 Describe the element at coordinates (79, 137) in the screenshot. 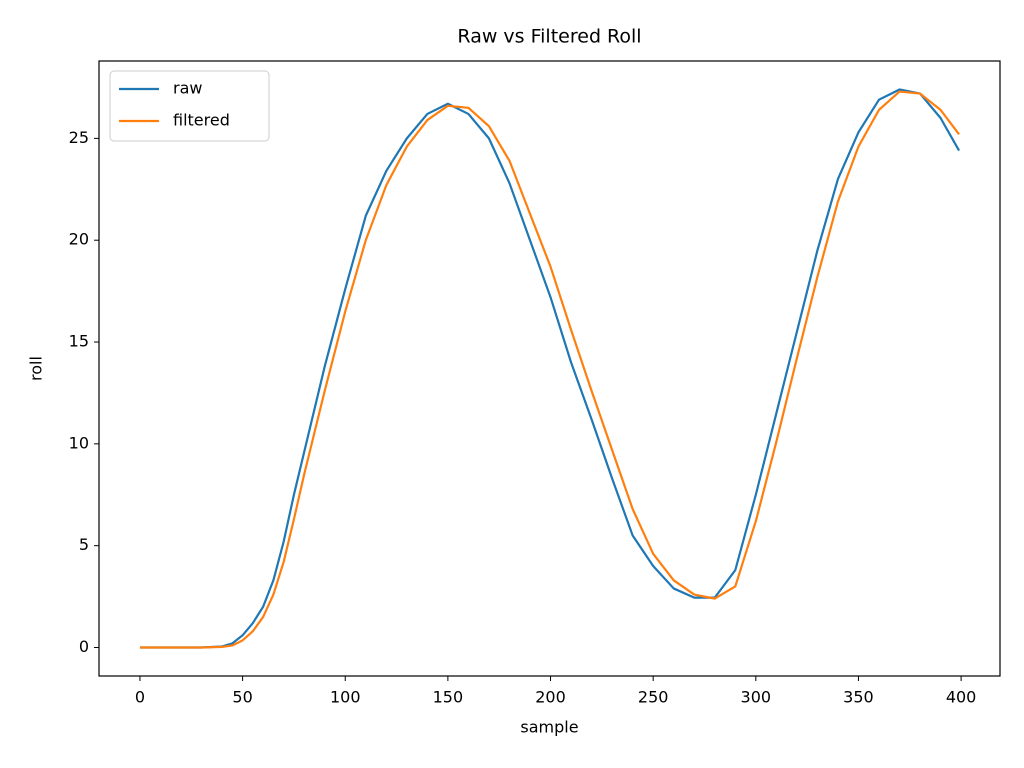

I see `y-tick-label: 25` at that location.